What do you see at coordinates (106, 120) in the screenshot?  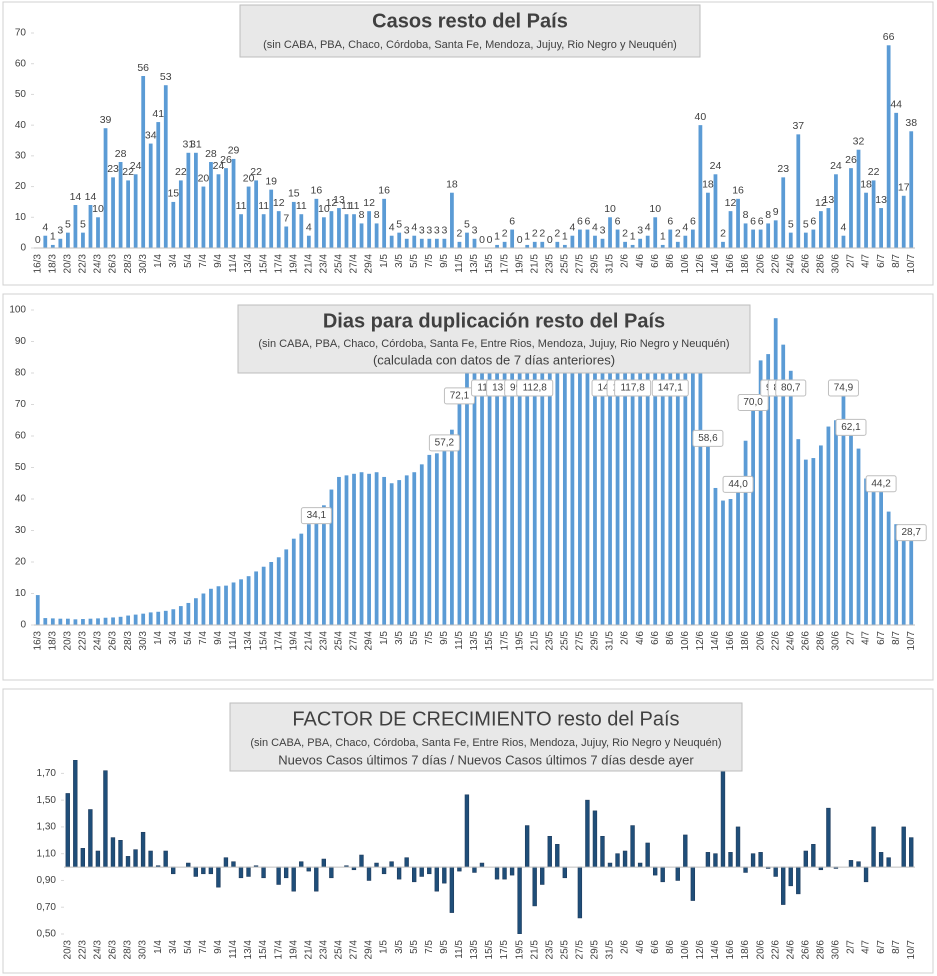 I see `data-label: 39` at bounding box center [106, 120].